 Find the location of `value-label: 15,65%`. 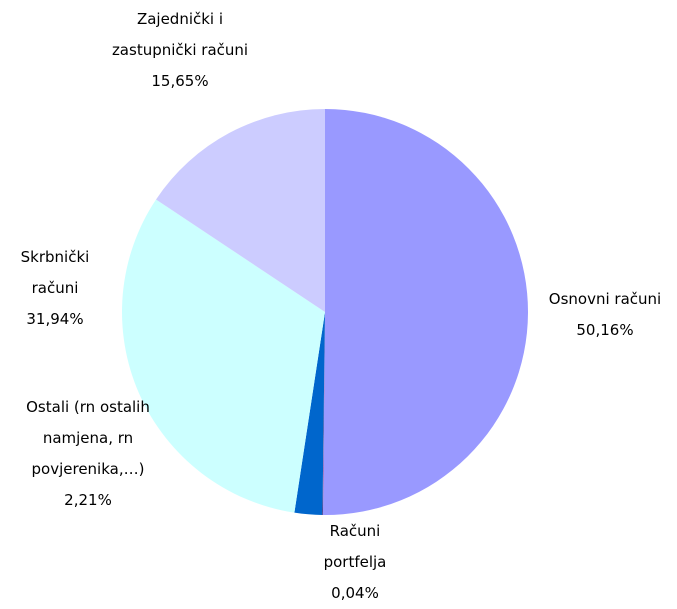

value-label: 15,65% is located at coordinates (180, 81).